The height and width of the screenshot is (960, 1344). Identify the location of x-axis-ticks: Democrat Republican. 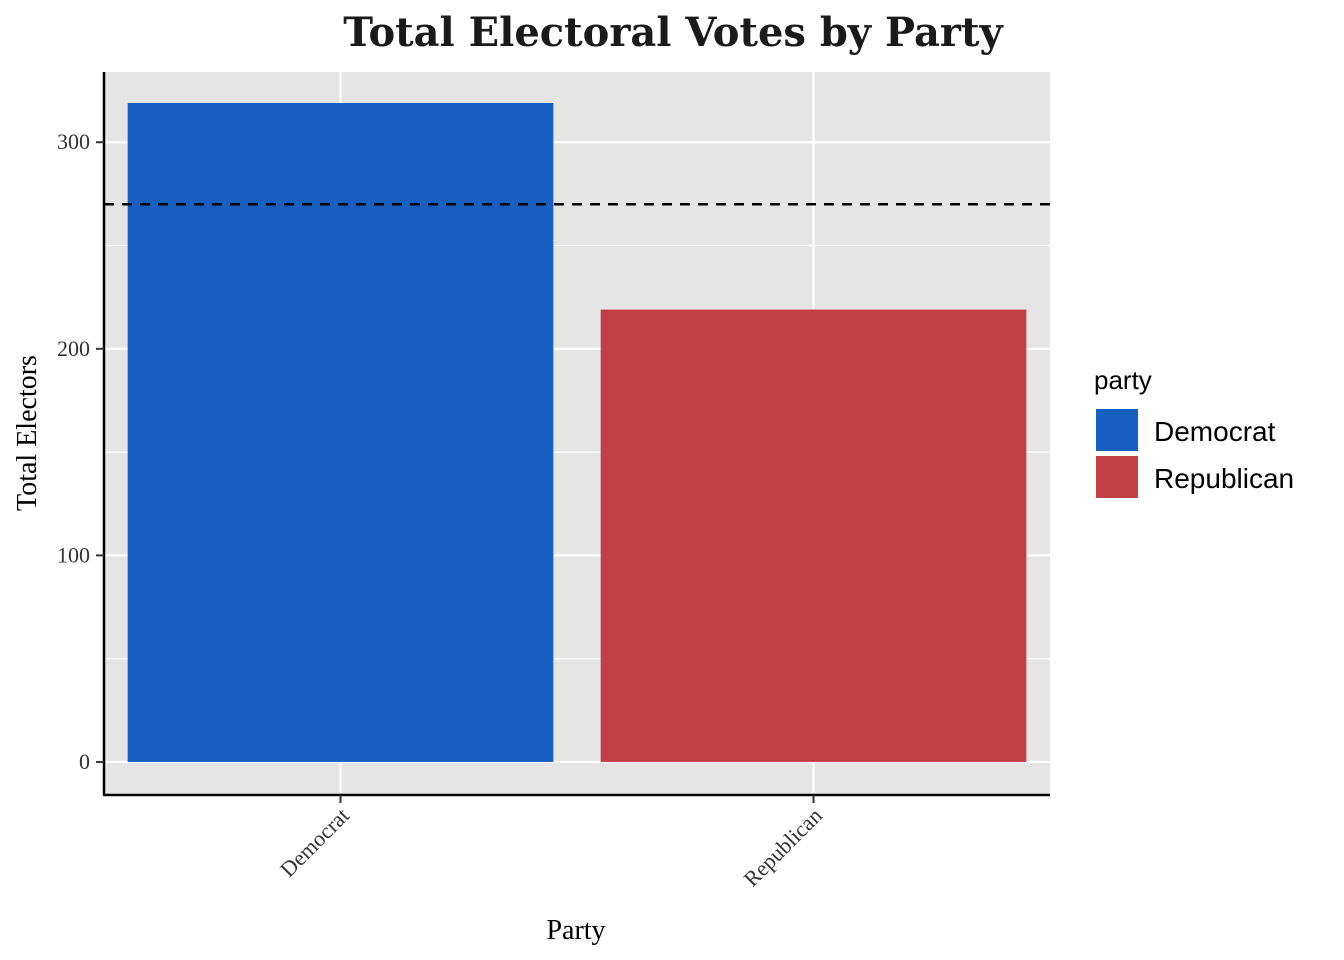
(551, 843).